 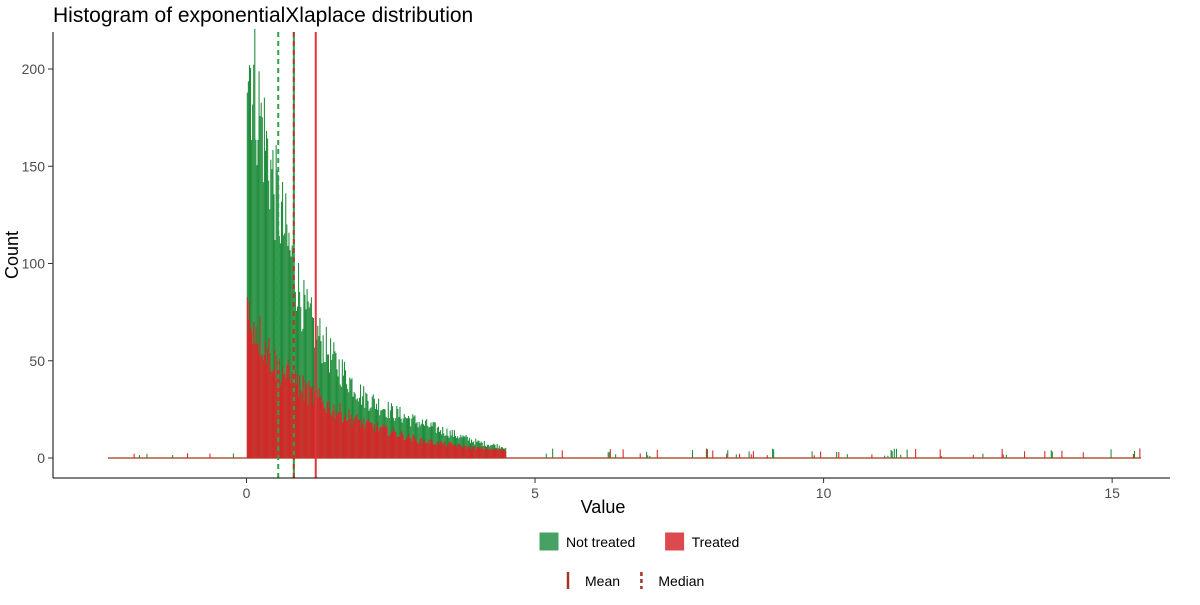 What do you see at coordinates (535, 493) in the screenshot?
I see `x-tick-label: 5` at bounding box center [535, 493].